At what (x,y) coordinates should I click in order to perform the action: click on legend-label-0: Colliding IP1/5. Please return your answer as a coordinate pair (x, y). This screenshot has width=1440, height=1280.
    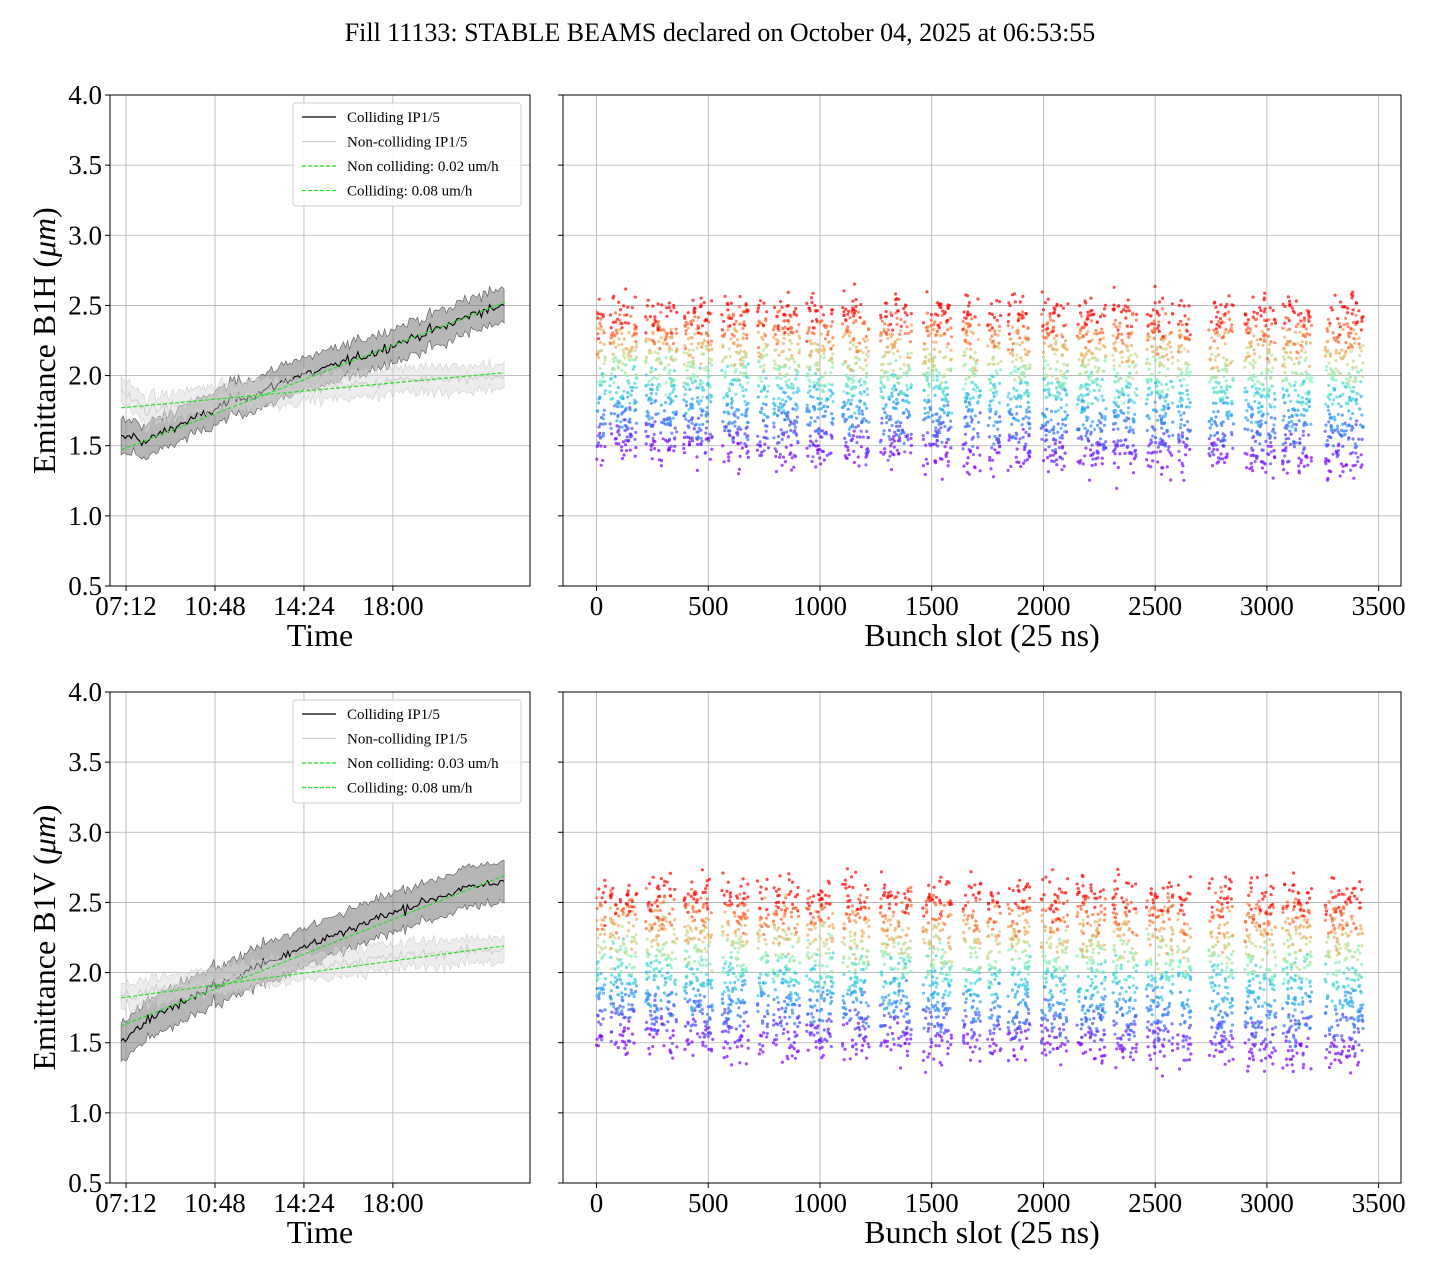
    Looking at the image, I should click on (393, 715).